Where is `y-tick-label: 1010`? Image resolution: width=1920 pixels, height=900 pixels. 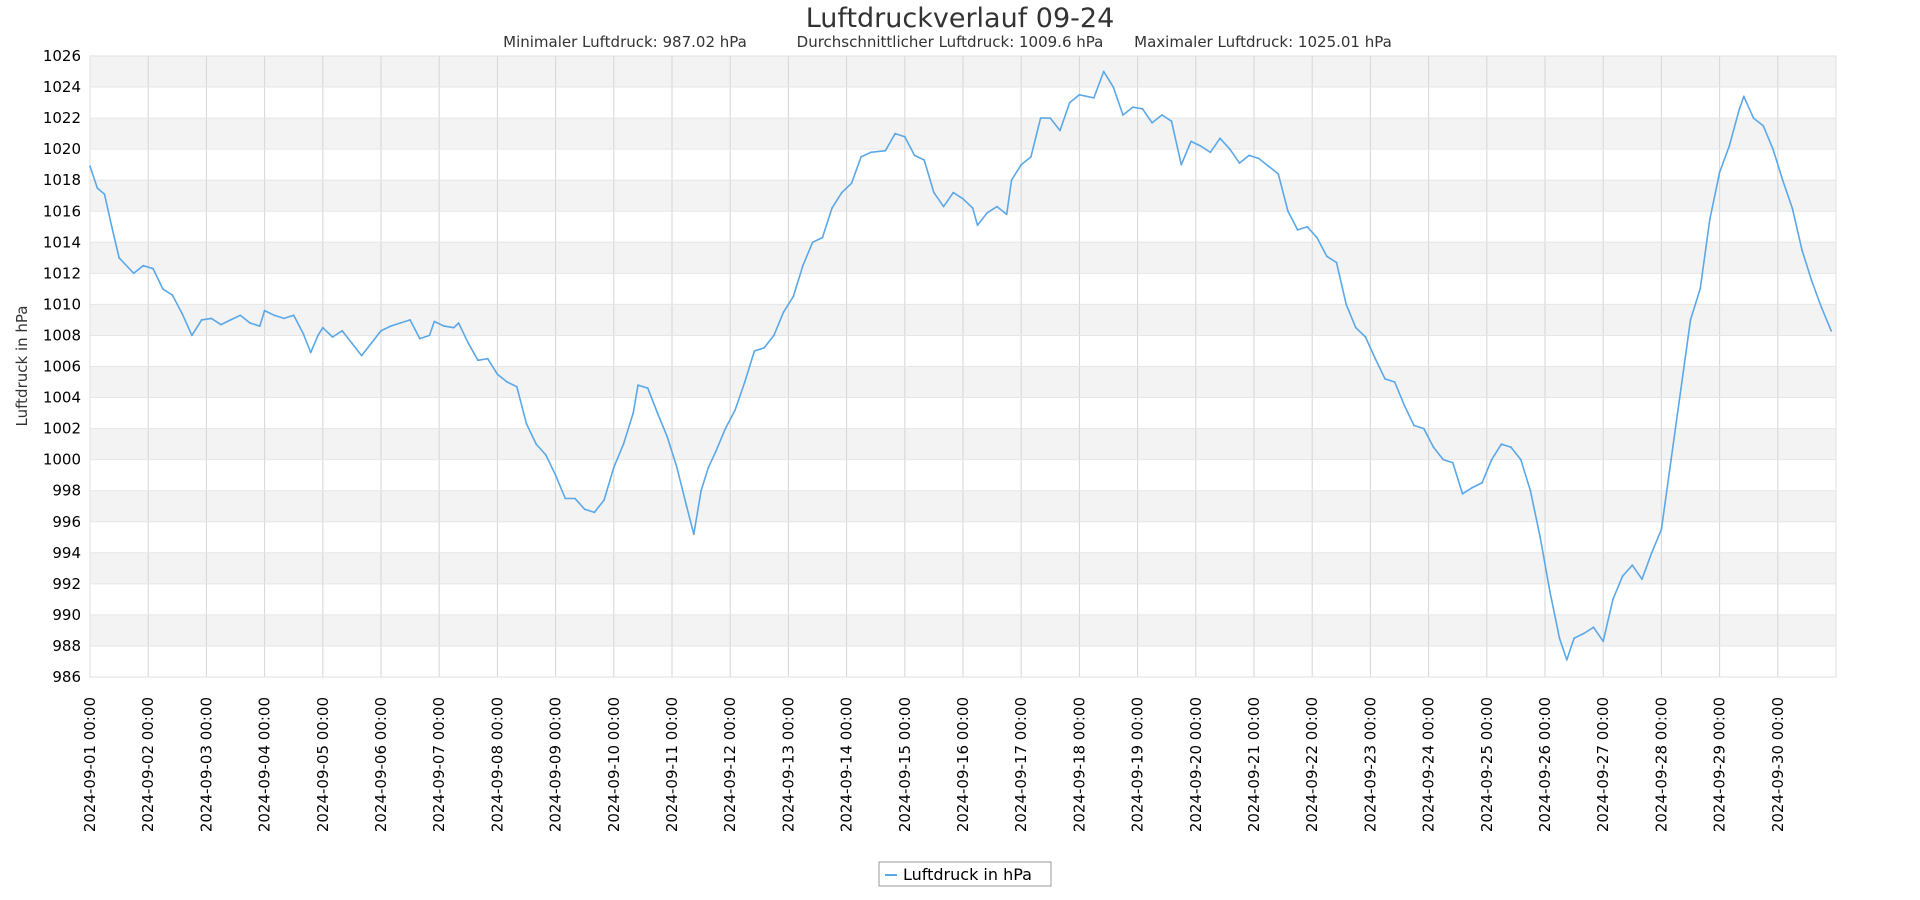 y-tick-label: 1010 is located at coordinates (62, 304).